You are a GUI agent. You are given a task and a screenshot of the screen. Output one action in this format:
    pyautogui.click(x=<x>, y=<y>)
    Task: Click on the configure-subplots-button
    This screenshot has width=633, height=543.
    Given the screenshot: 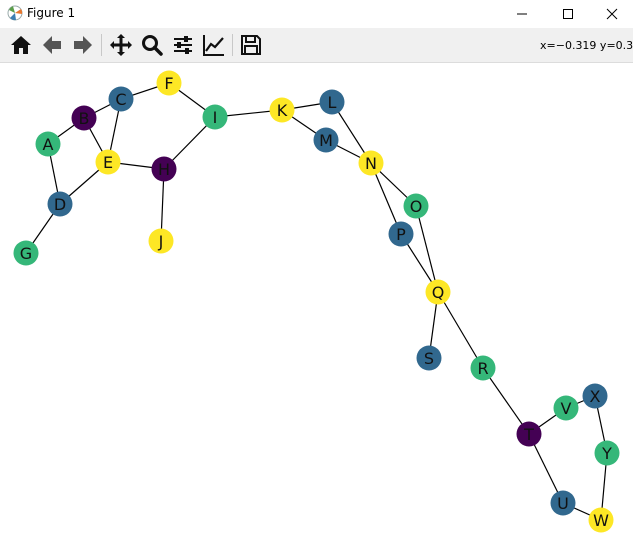 What is the action you would take?
    pyautogui.click(x=183, y=45)
    